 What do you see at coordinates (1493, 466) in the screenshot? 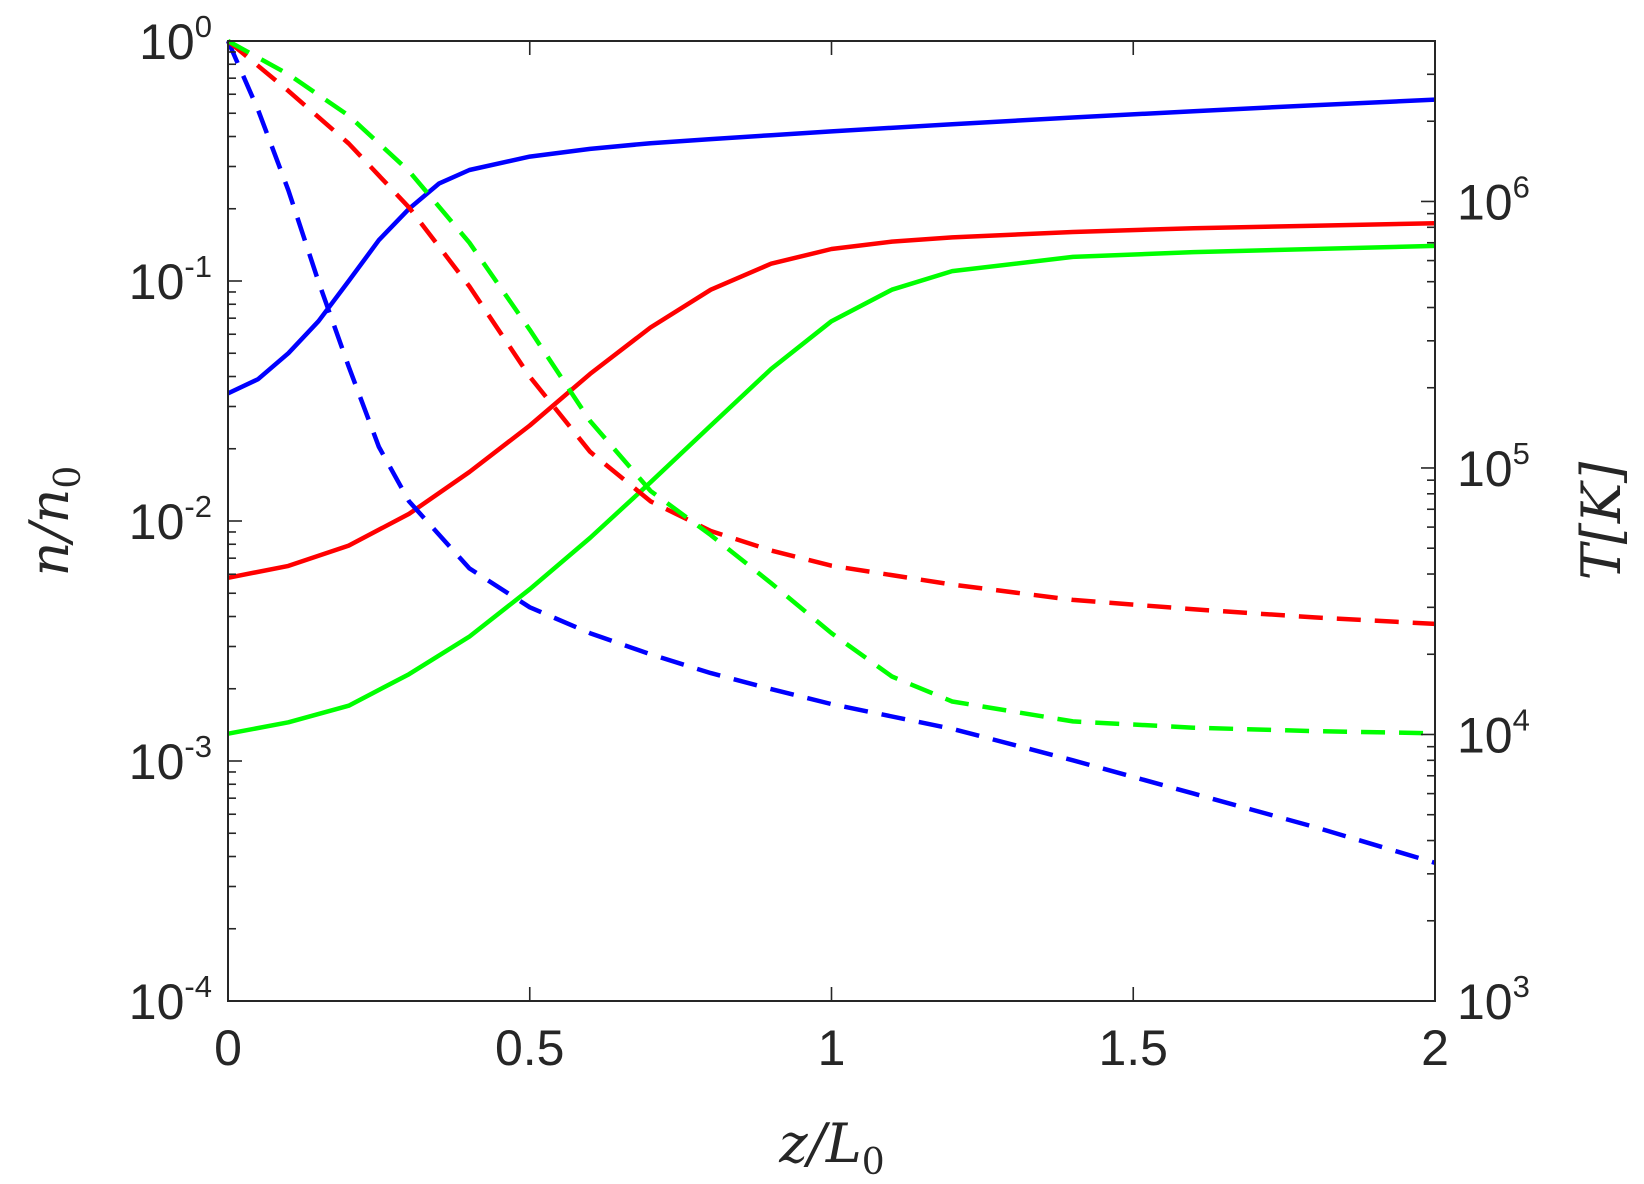
I see `y2-tick-label: 10⁵` at bounding box center [1493, 466].